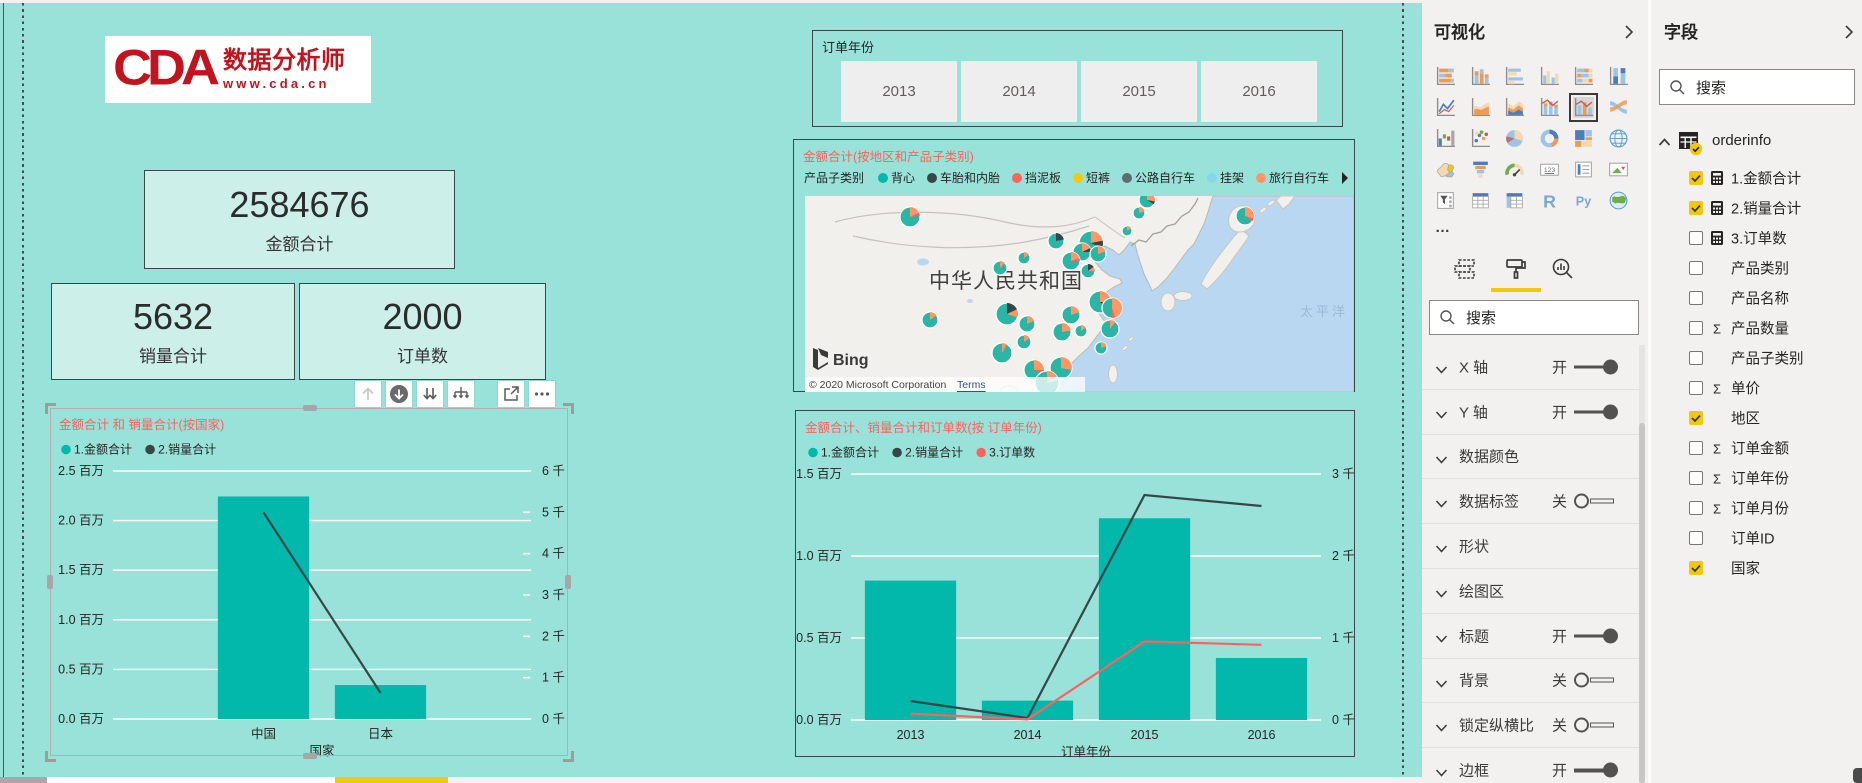 Image resolution: width=1862 pixels, height=783 pixels. What do you see at coordinates (187, 449) in the screenshot?
I see `country-combo-legend-2.销量合计: 2.销量合计` at bounding box center [187, 449].